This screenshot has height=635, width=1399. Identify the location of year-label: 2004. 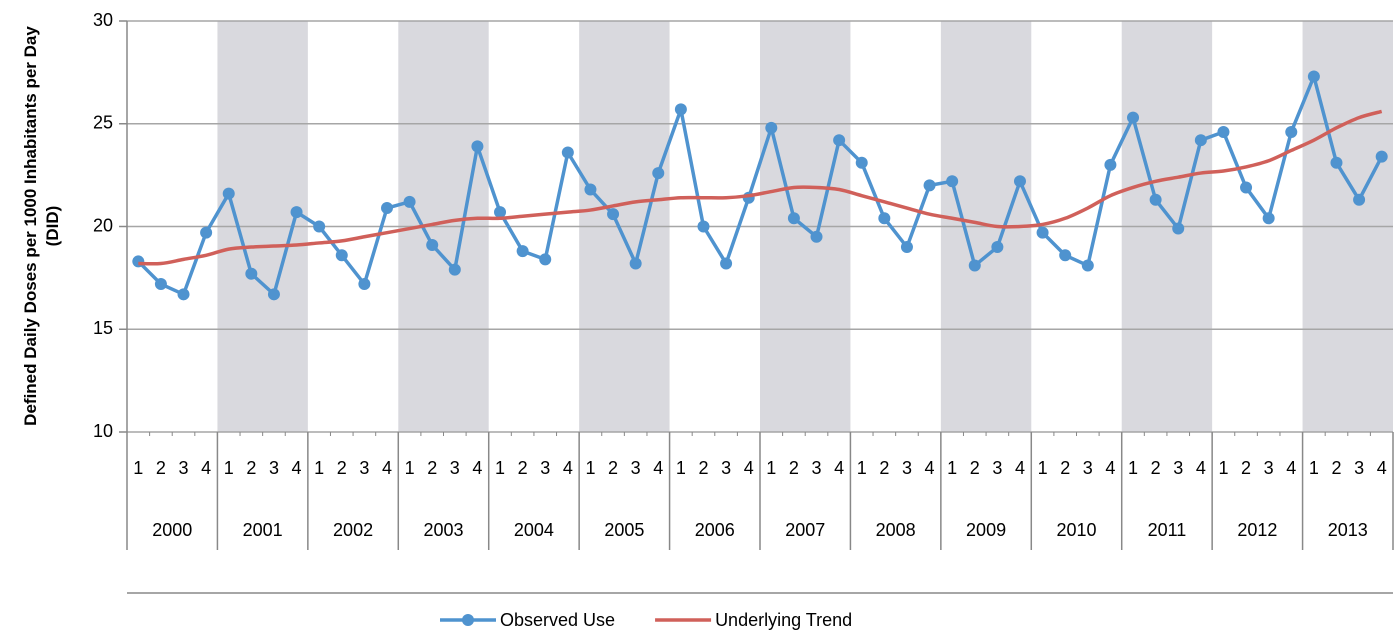
(534, 530).